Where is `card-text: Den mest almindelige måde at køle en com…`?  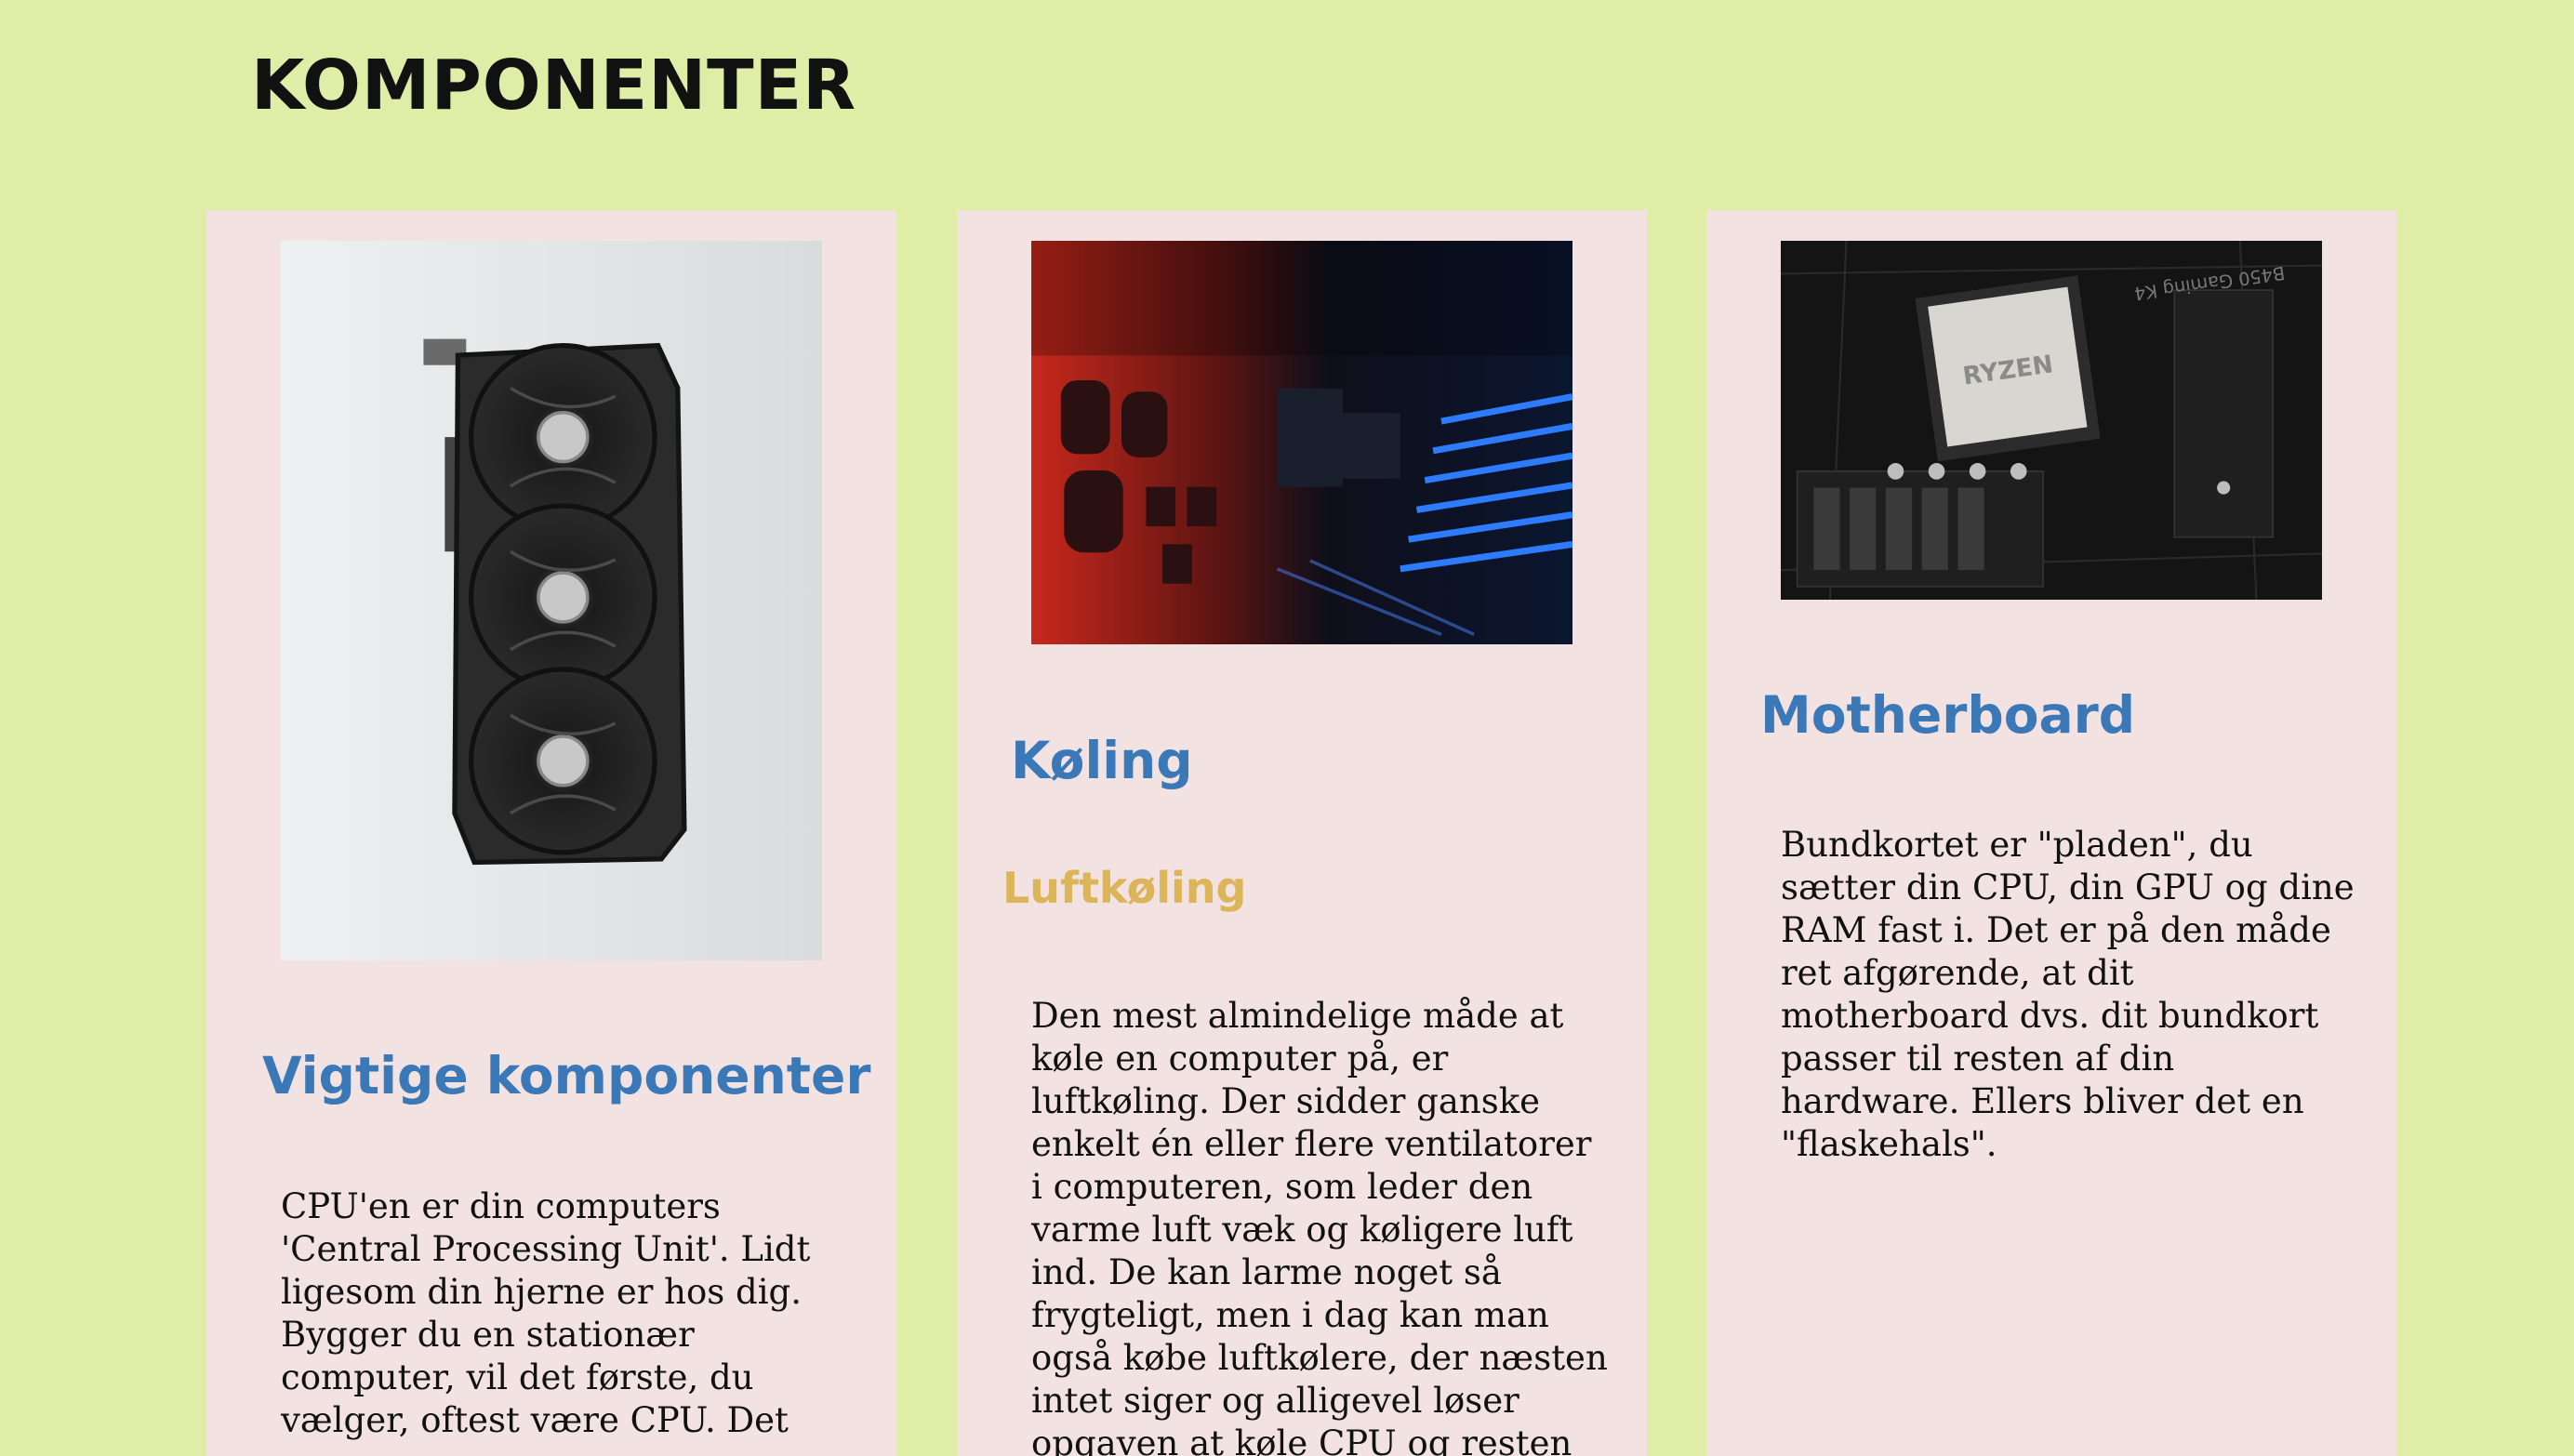
card-text: Den mest almindelige måde at køle en com… is located at coordinates (1319, 1226).